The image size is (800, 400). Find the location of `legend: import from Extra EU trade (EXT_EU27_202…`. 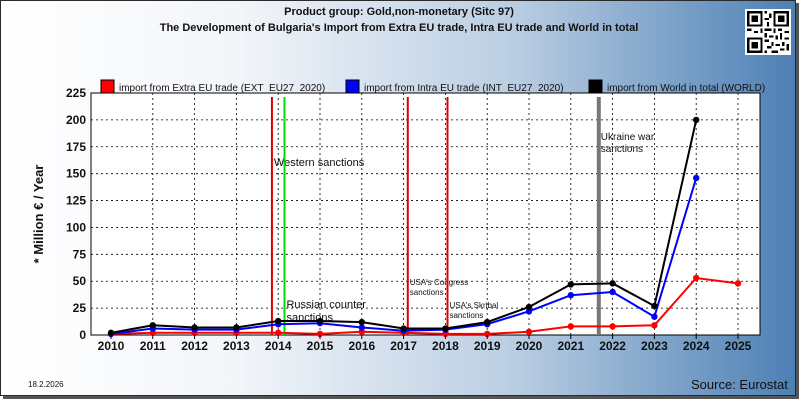

legend: import from Extra EU trade (EXT_EU27_202… is located at coordinates (432, 86).